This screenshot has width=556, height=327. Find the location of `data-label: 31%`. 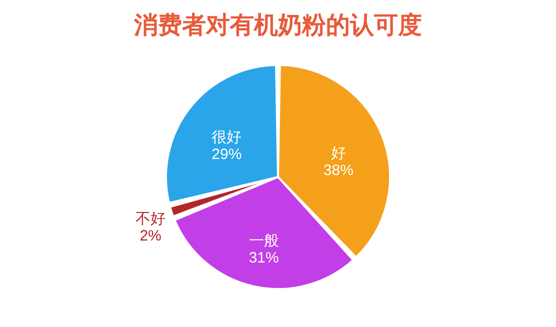

data-label: 31% is located at coordinates (263, 257).